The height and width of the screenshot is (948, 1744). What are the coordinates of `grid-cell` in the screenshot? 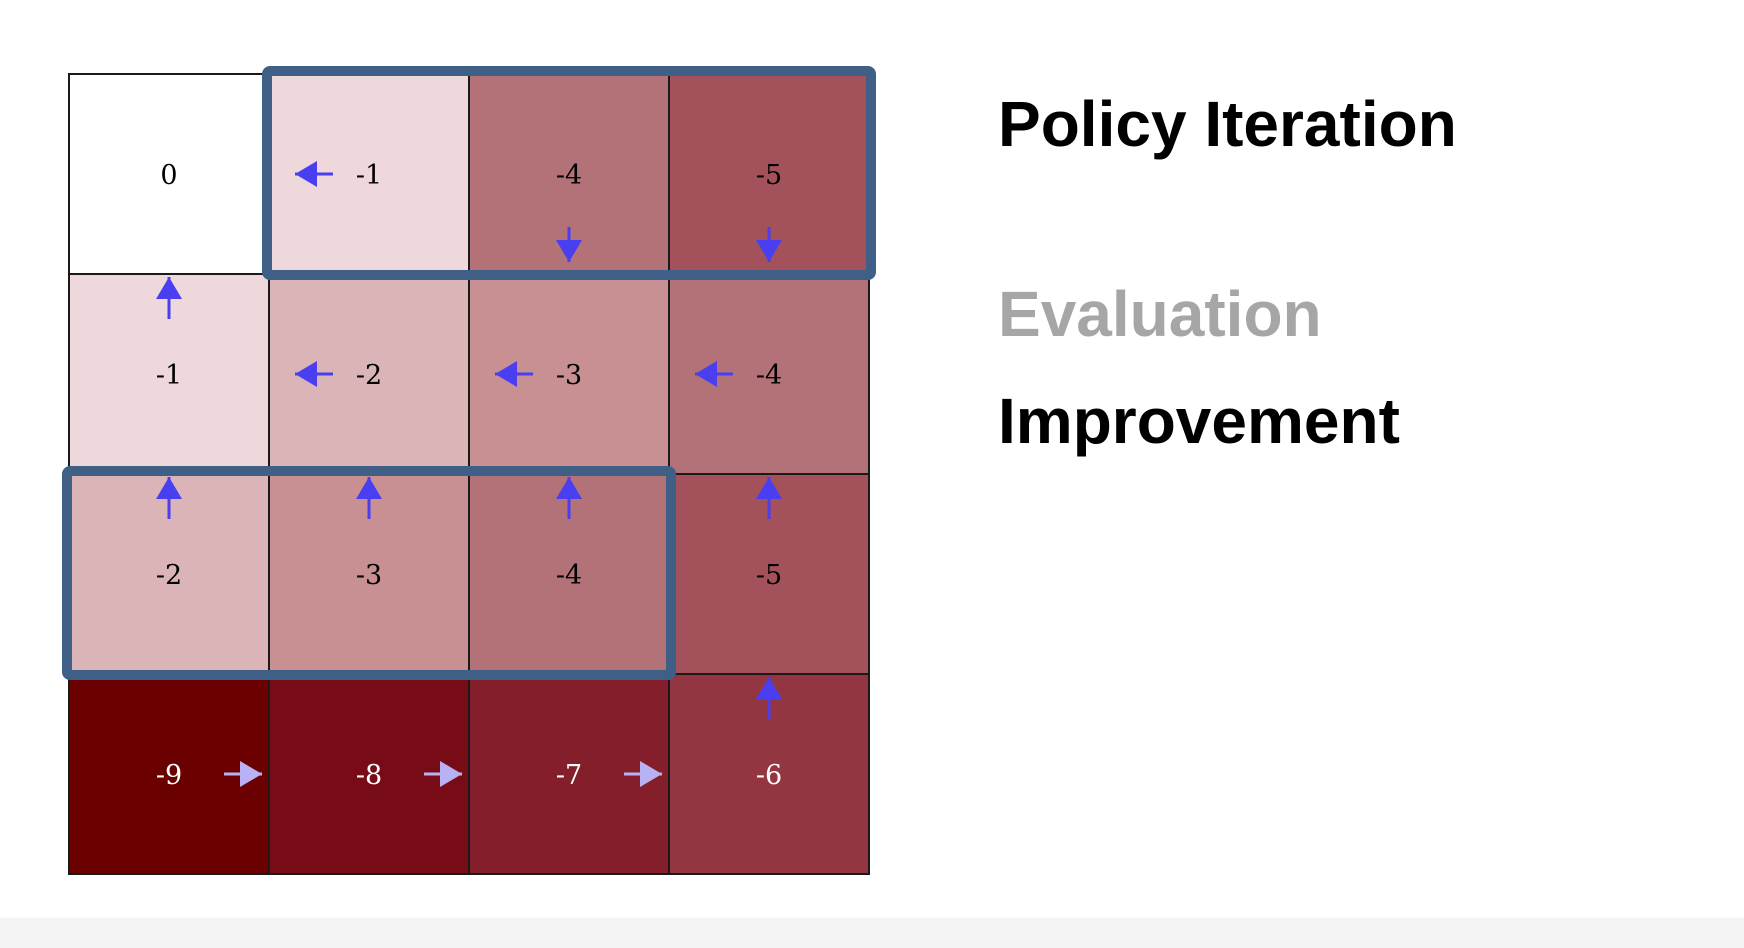 It's located at (169, 174).